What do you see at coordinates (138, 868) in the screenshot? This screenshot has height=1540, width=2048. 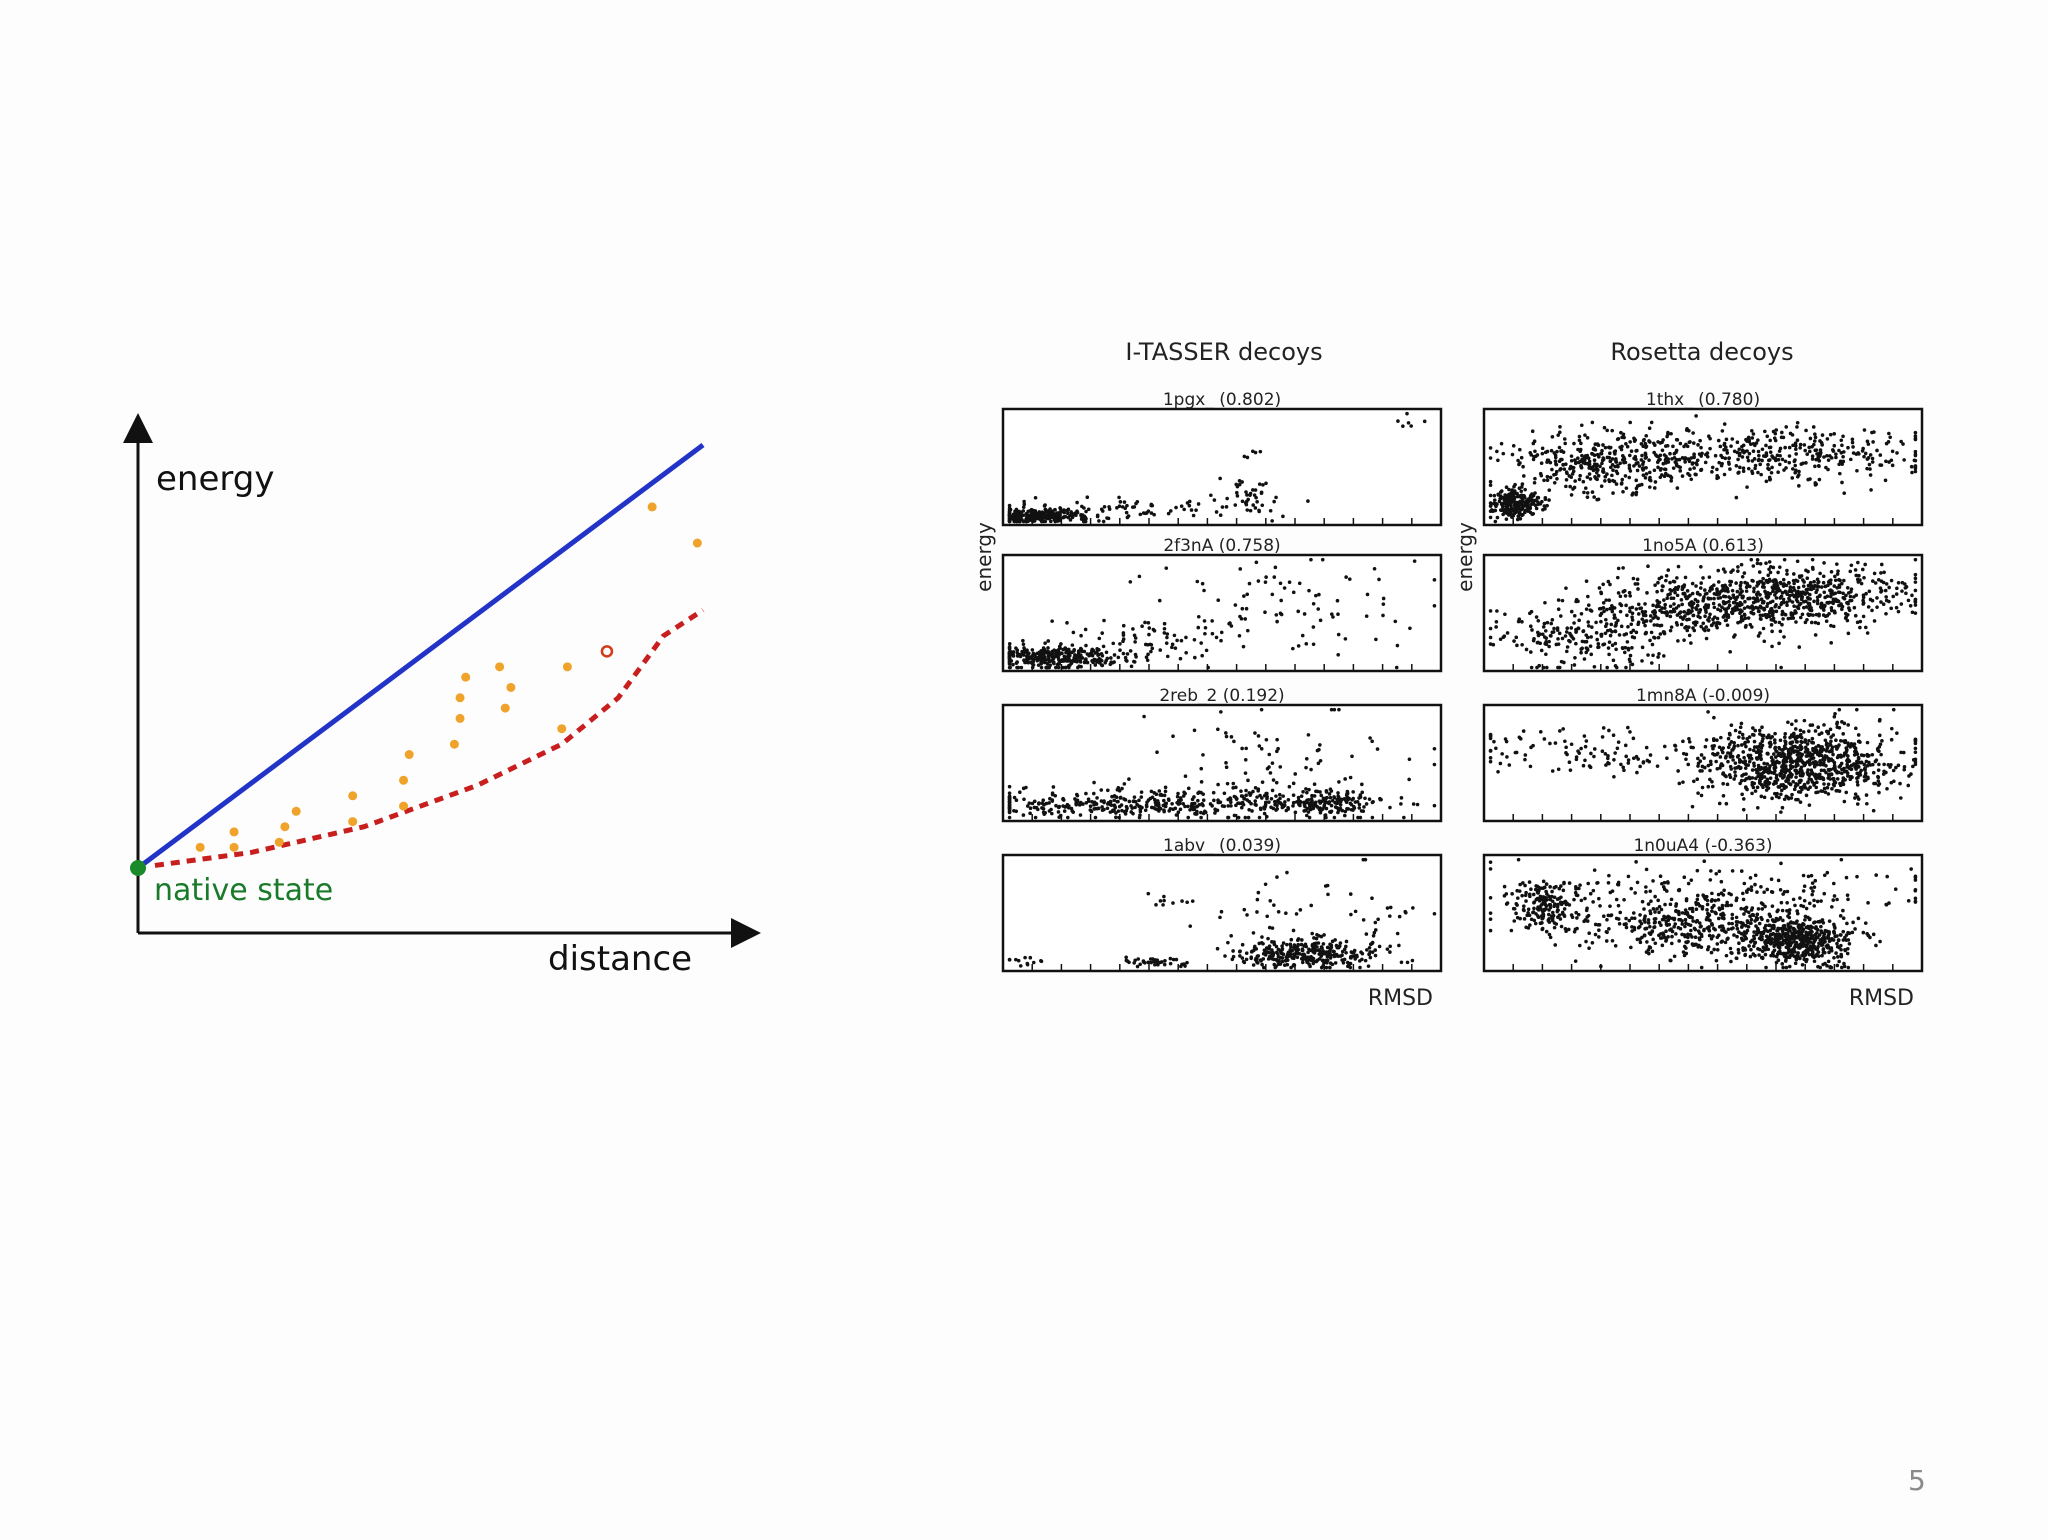 I see `native-state-point` at bounding box center [138, 868].